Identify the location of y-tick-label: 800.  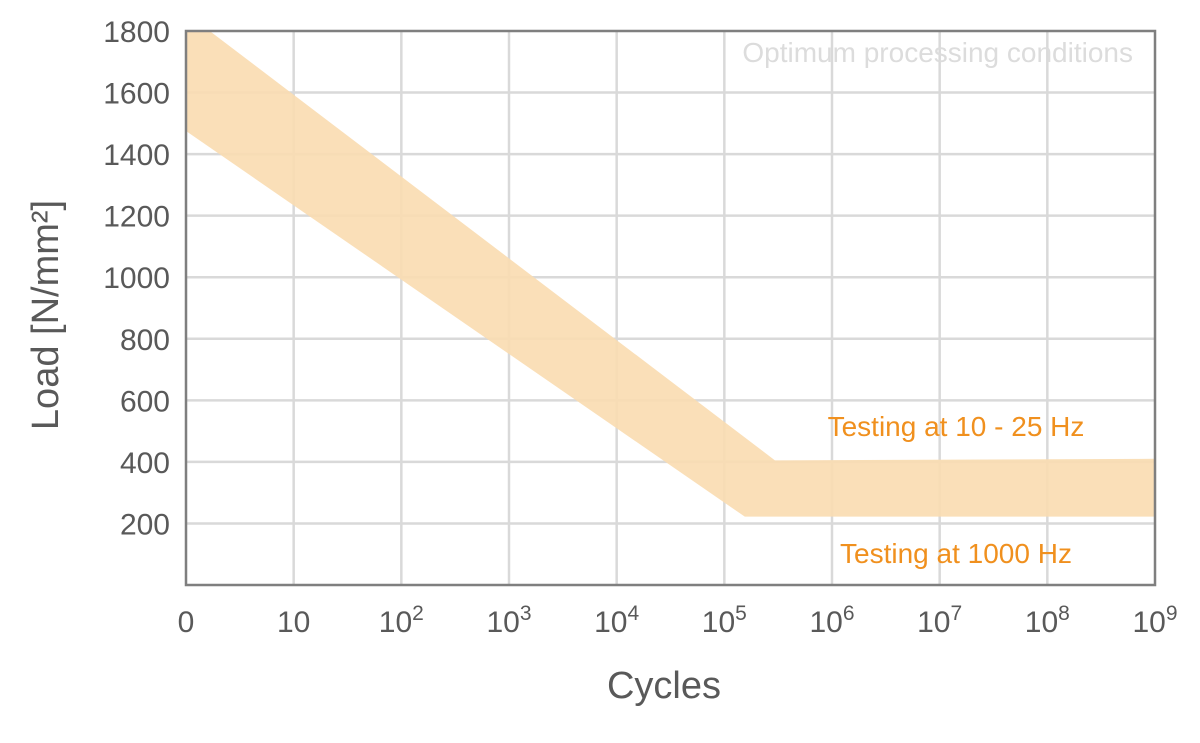
(145, 340).